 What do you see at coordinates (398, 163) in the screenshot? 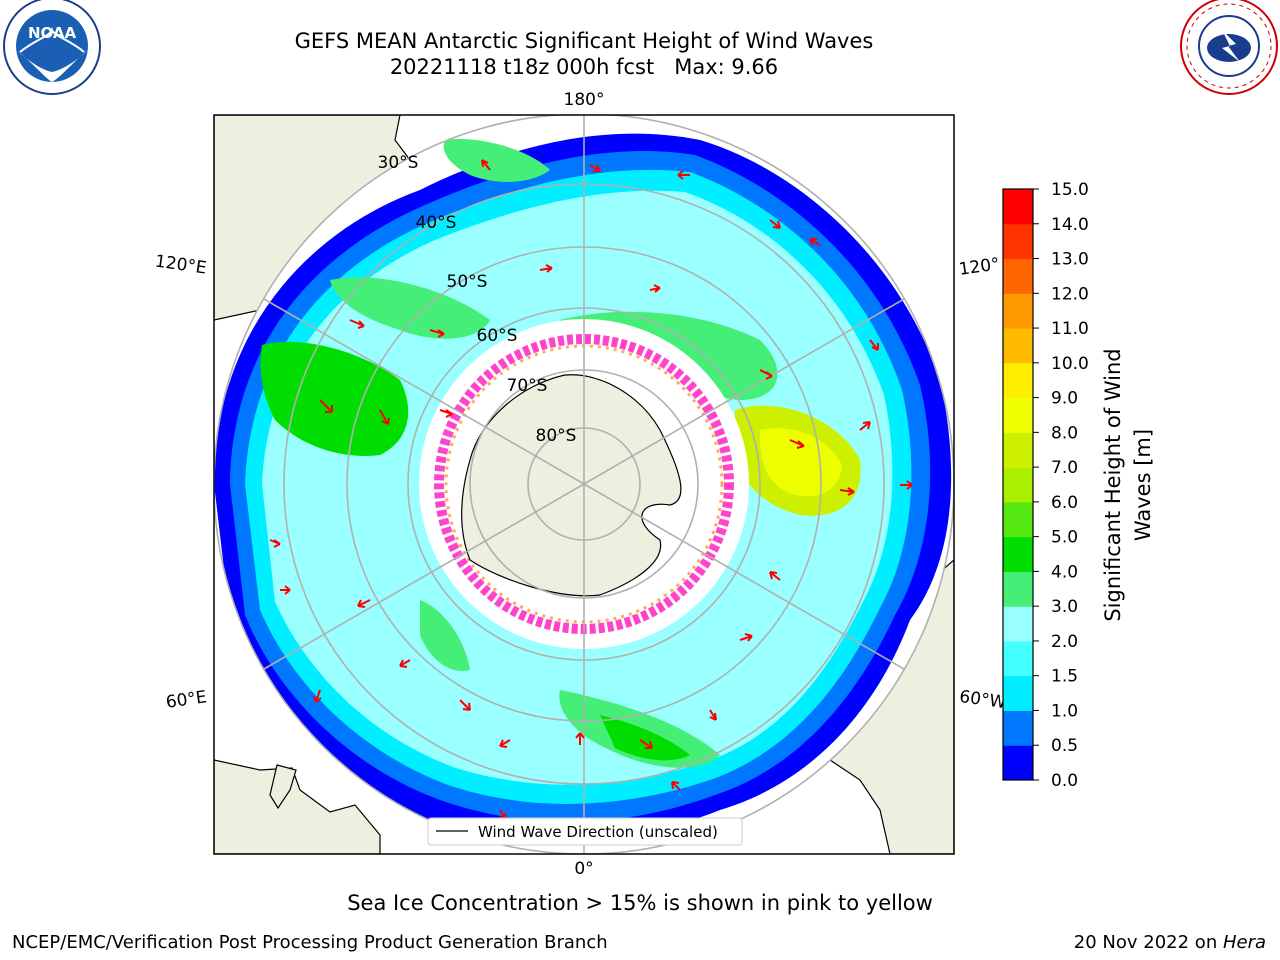
I see `parallel-label-30s: 30°S` at bounding box center [398, 163].